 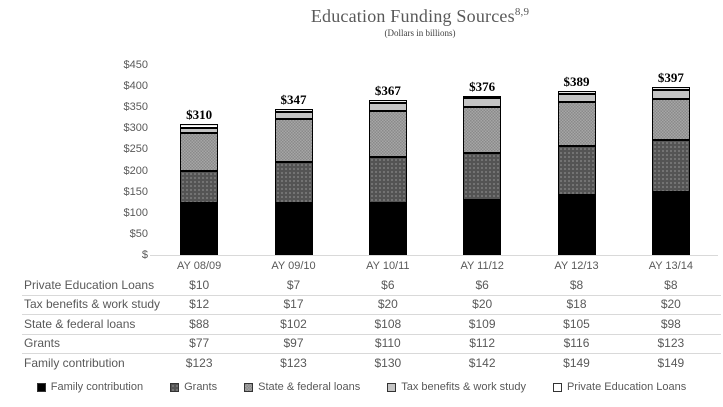 What do you see at coordinates (482, 86) in the screenshot?
I see `bar-total-label: $376` at bounding box center [482, 86].